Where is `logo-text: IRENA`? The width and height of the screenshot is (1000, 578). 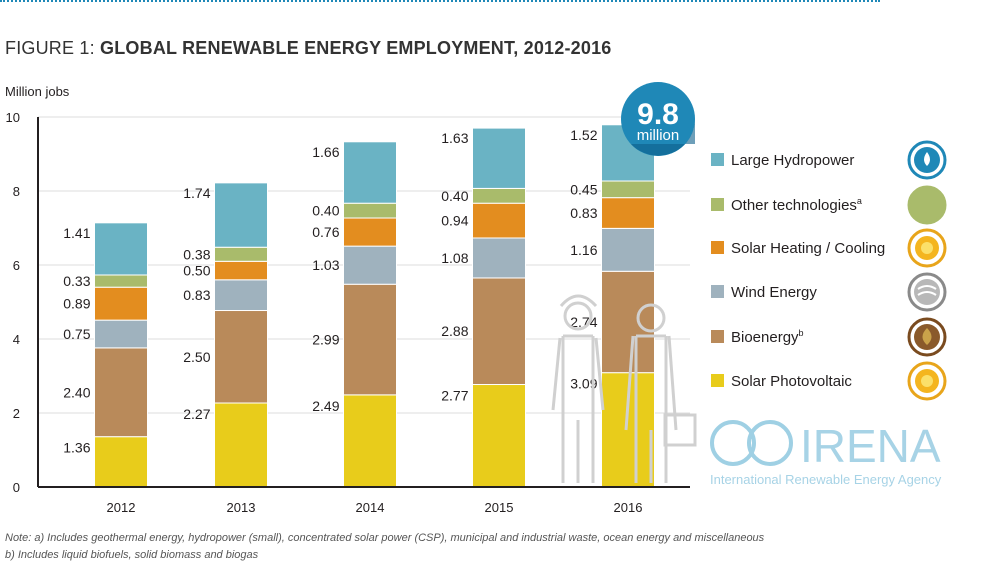 logo-text: IRENA is located at coordinates (870, 446).